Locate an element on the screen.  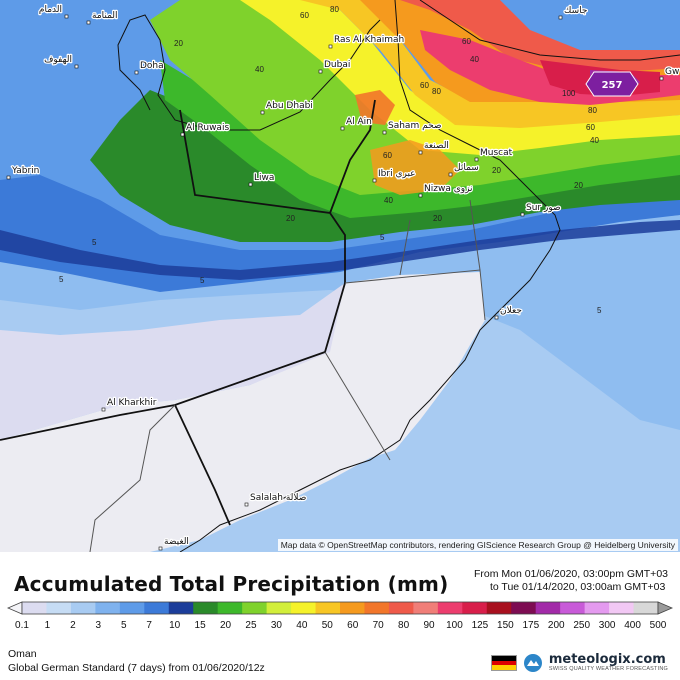
max-value-badge: 257 is located at coordinates (612, 84).